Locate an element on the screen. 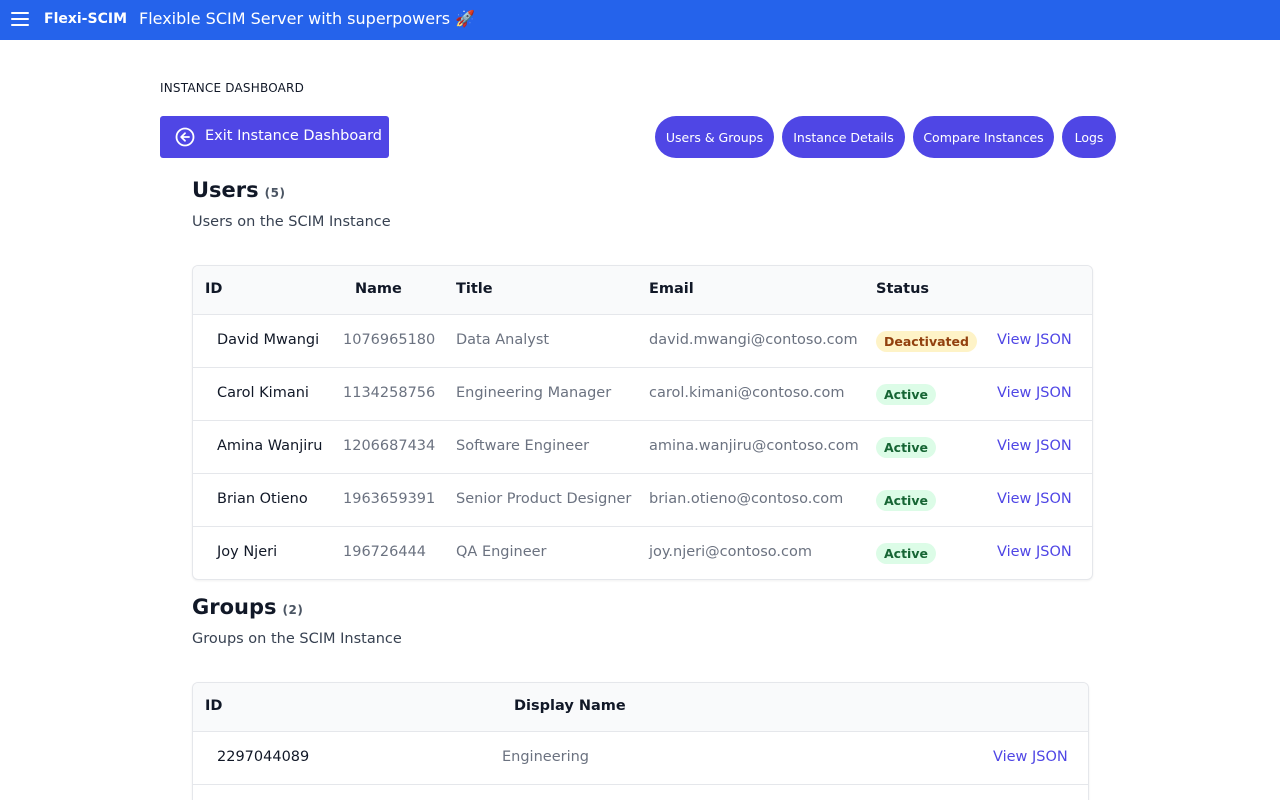  hamburger-menu-icon is located at coordinates (20, 19).